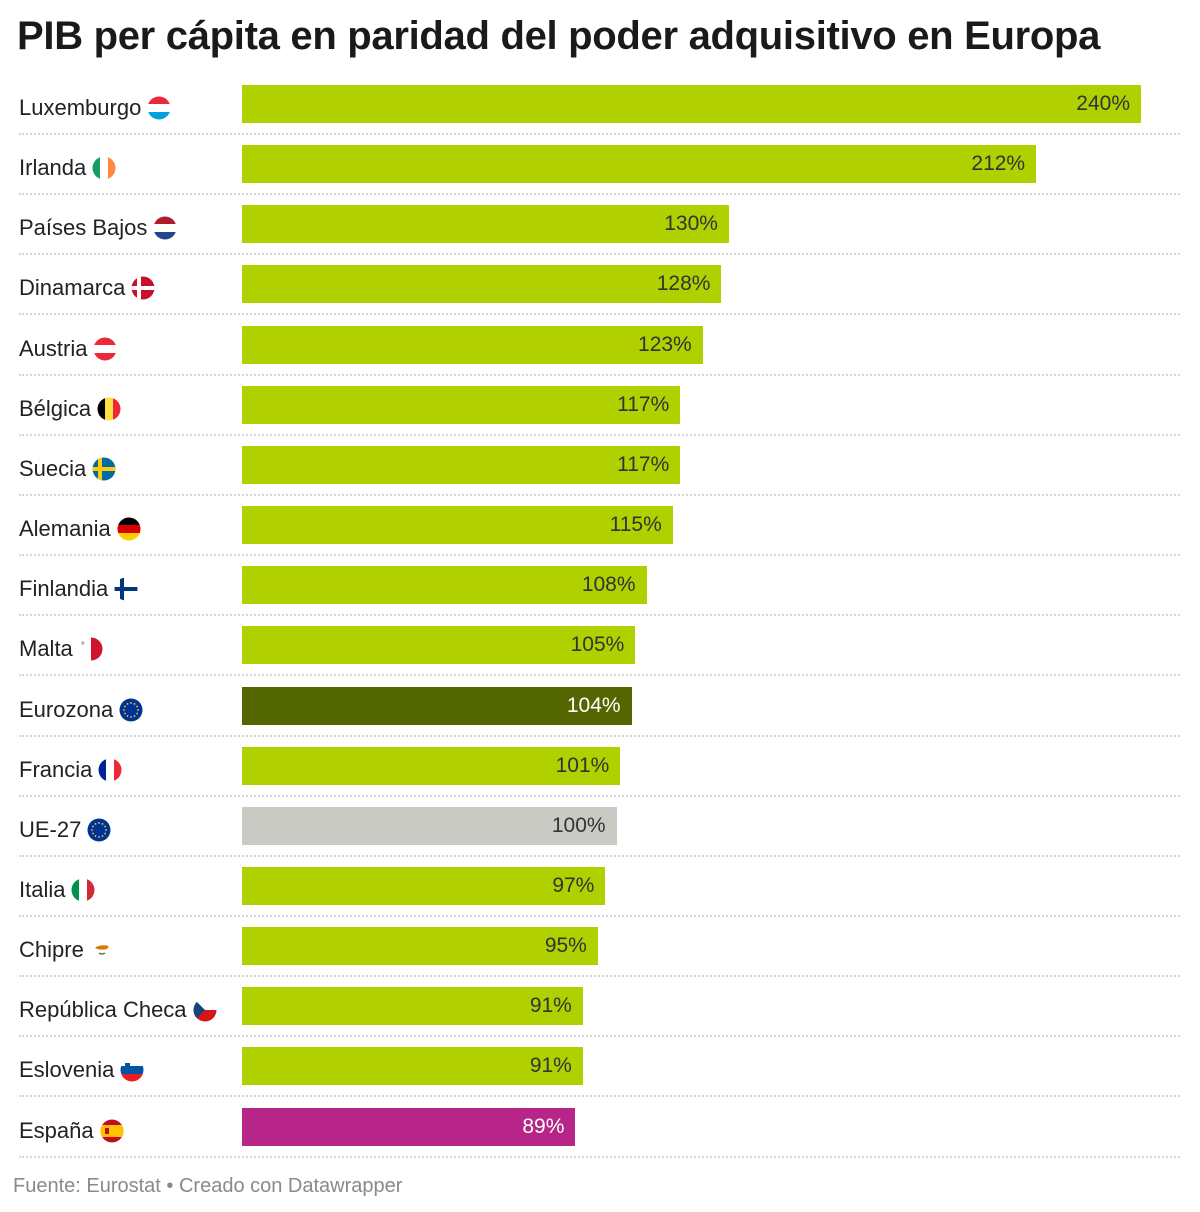 Image resolution: width=1200 pixels, height=1212 pixels. Describe the element at coordinates (590, 1137) in the screenshot. I see `bar-row: España 89%` at that location.